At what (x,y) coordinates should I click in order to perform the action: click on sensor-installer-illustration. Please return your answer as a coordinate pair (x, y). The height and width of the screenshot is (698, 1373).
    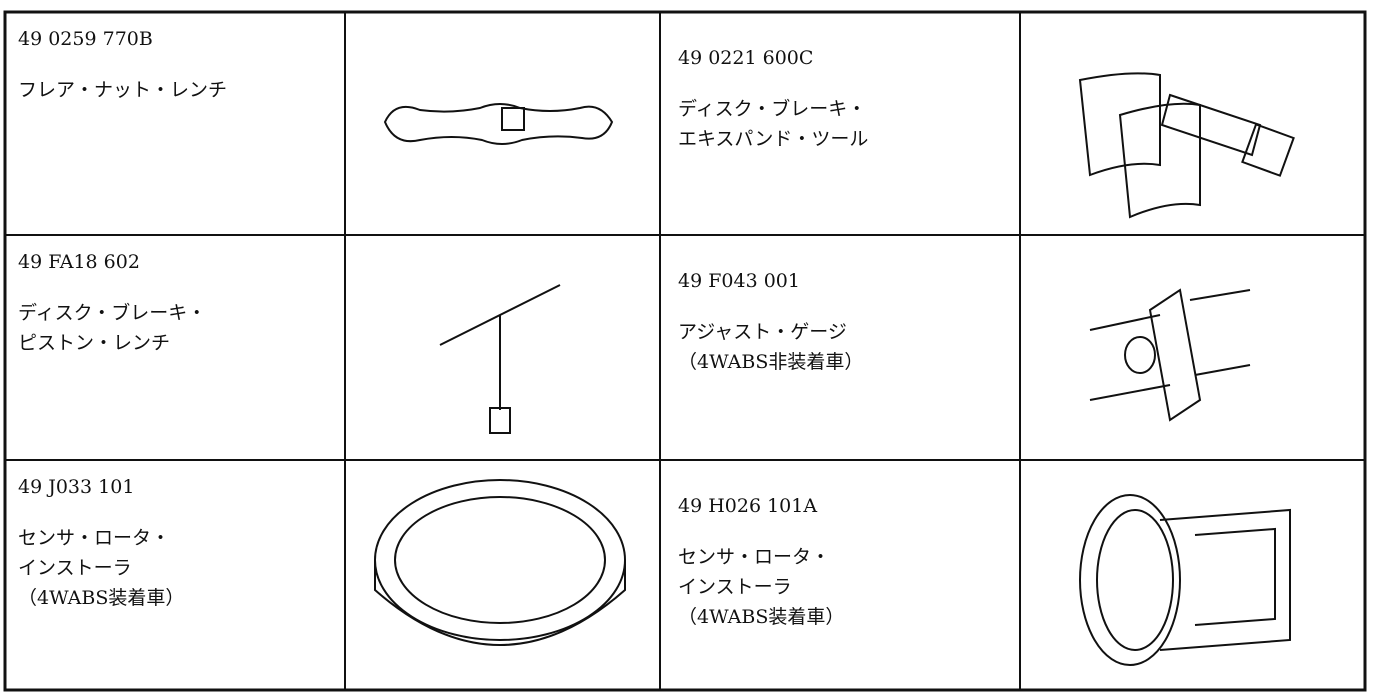
    Looking at the image, I should click on (1185, 580).